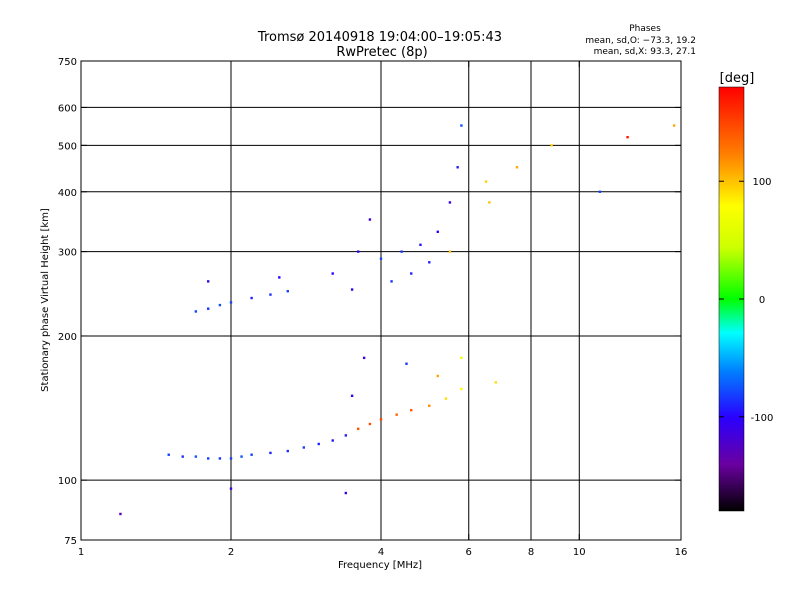 The image size is (800, 600). I want to click on x-tick-label: 4, so click(381, 552).